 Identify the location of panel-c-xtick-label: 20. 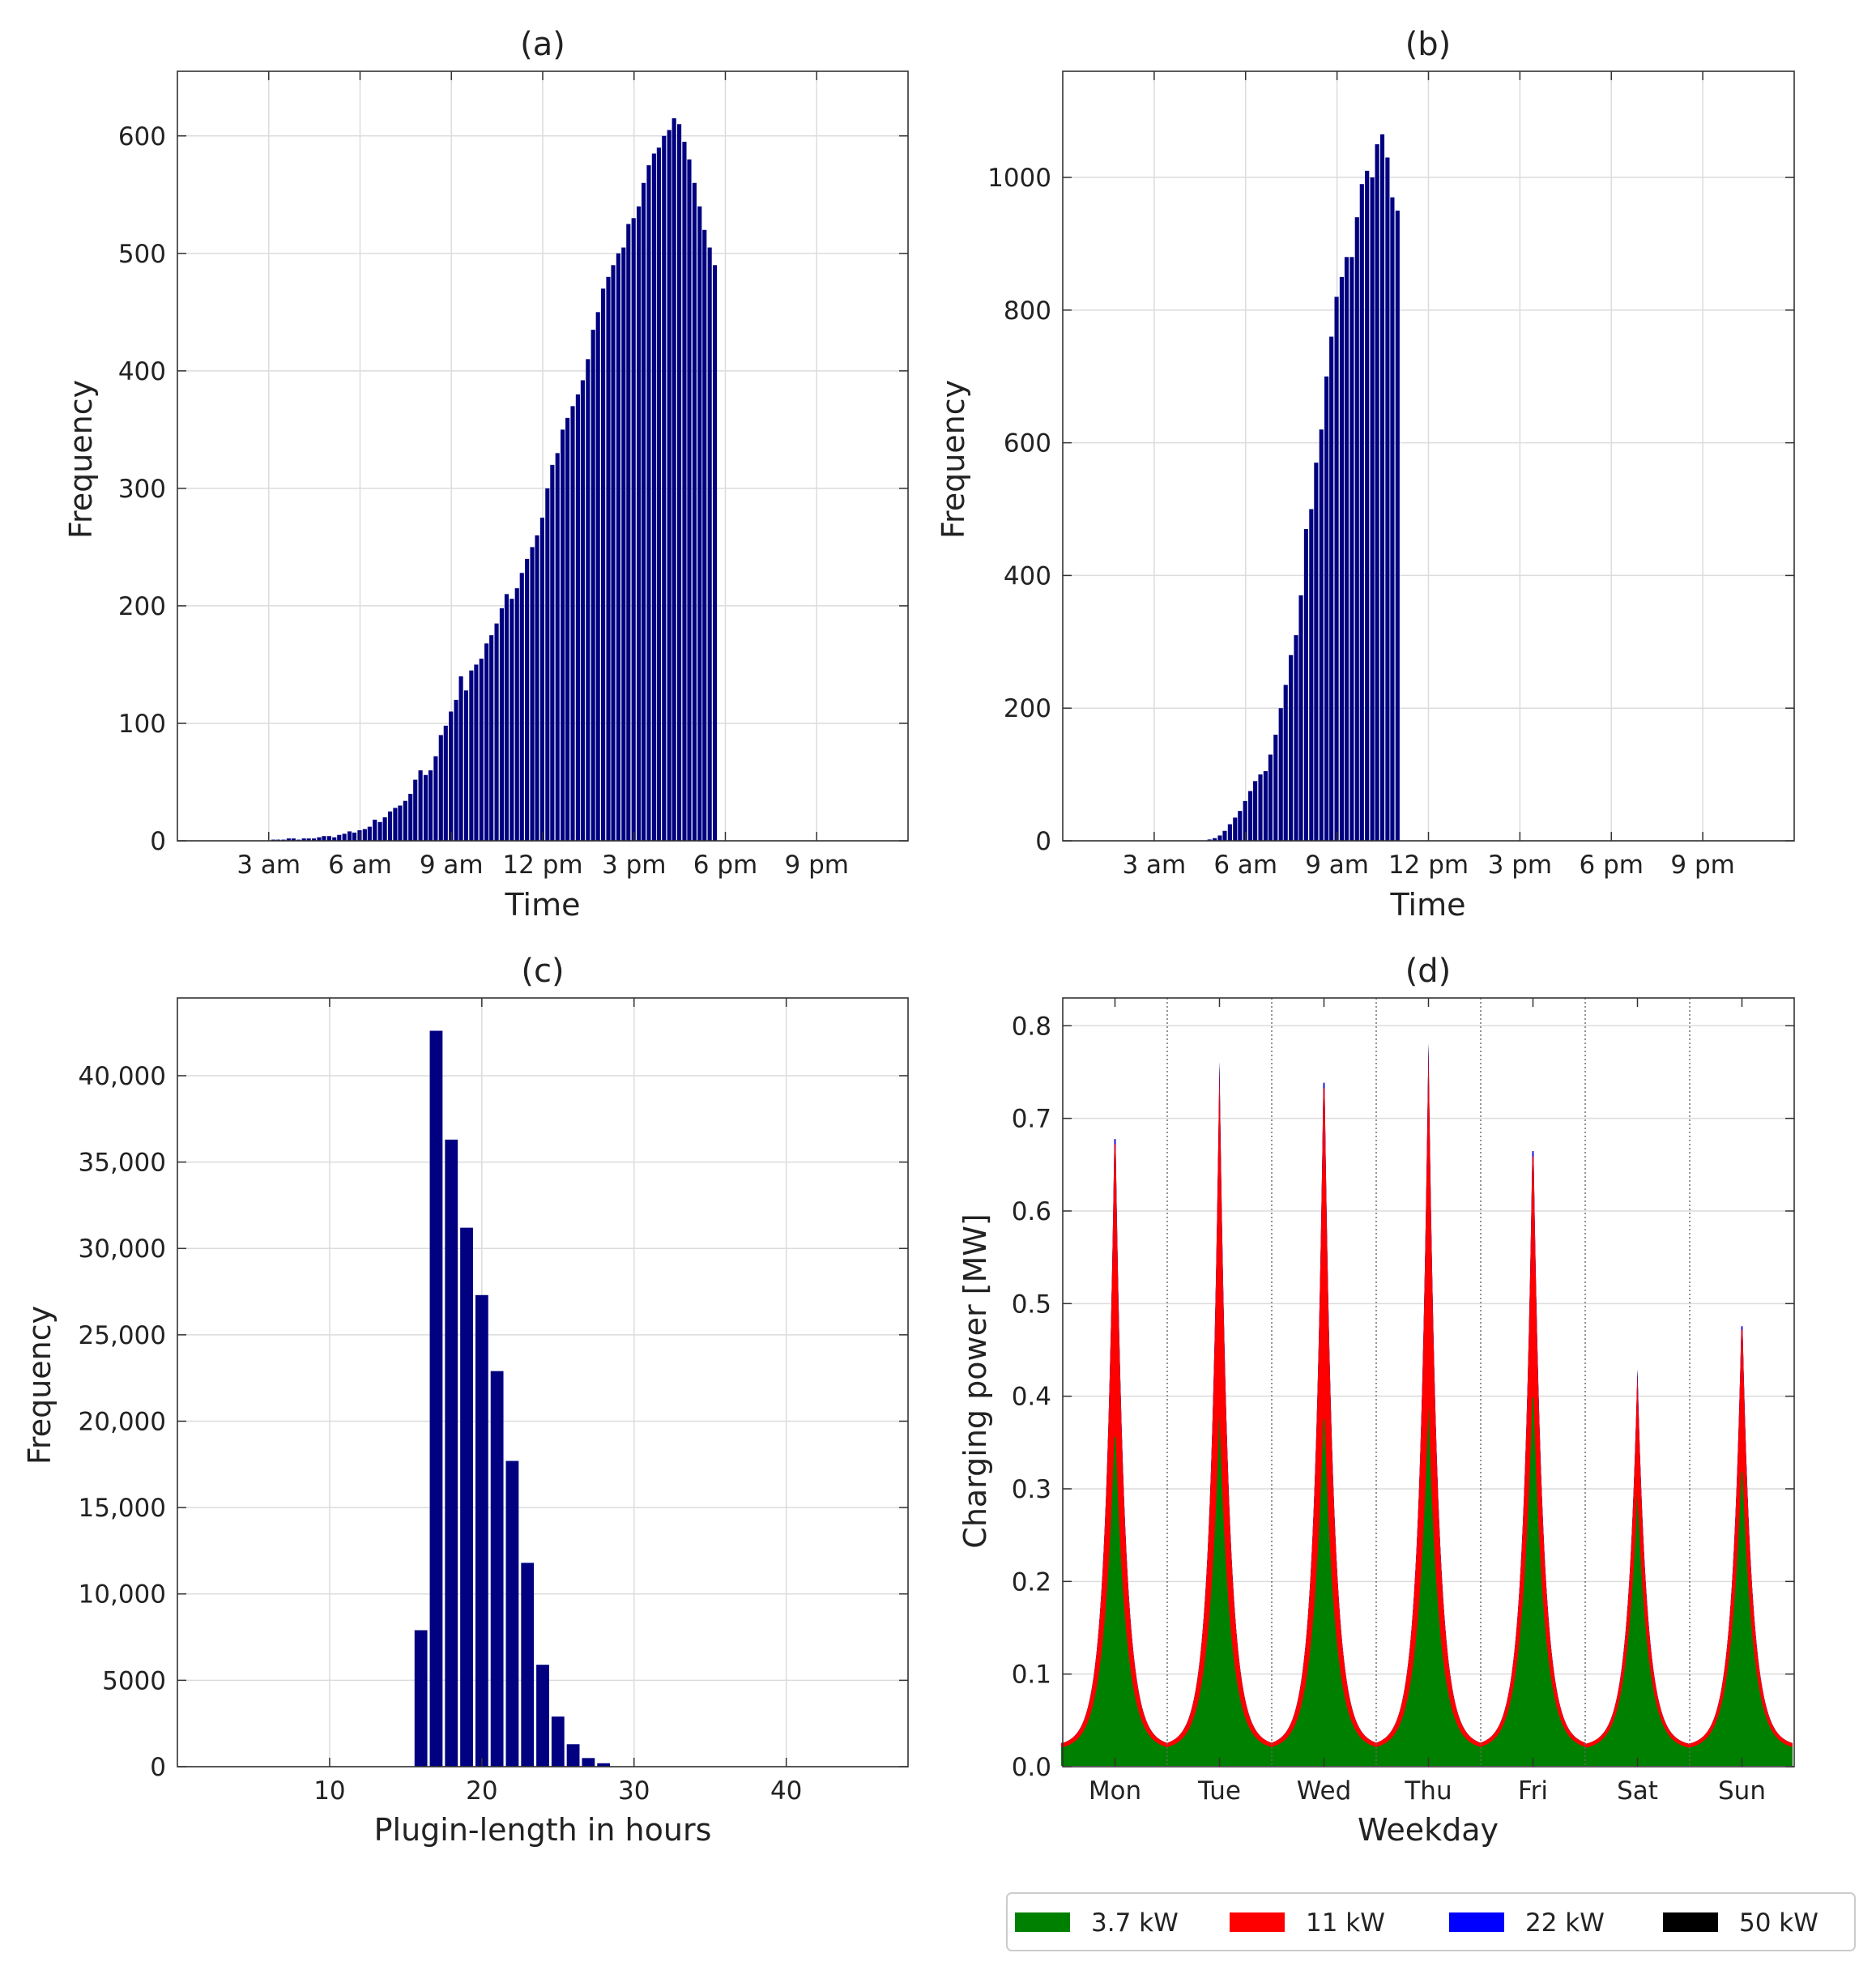
(481, 1791).